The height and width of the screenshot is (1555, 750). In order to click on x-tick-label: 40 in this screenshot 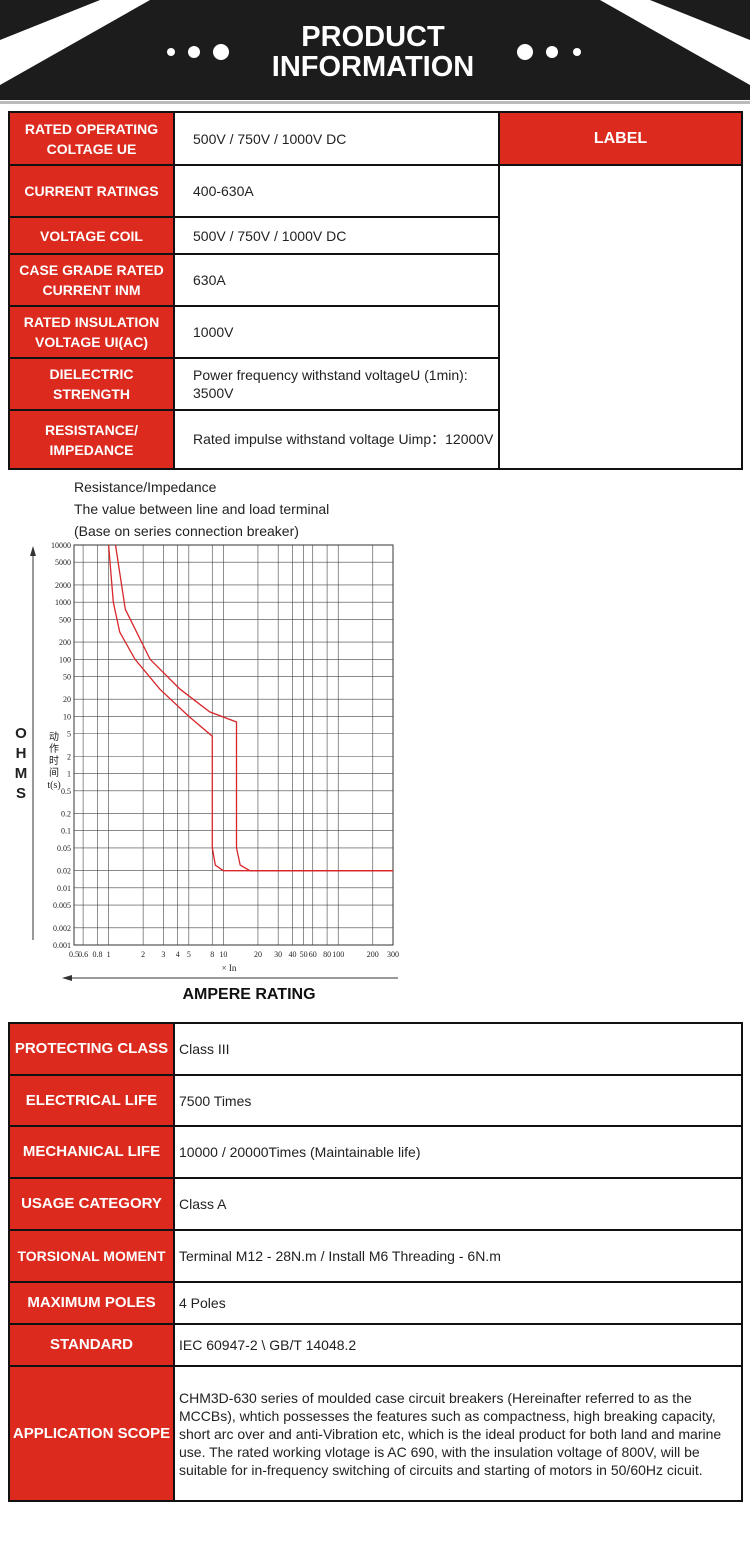, I will do `click(293, 954)`.